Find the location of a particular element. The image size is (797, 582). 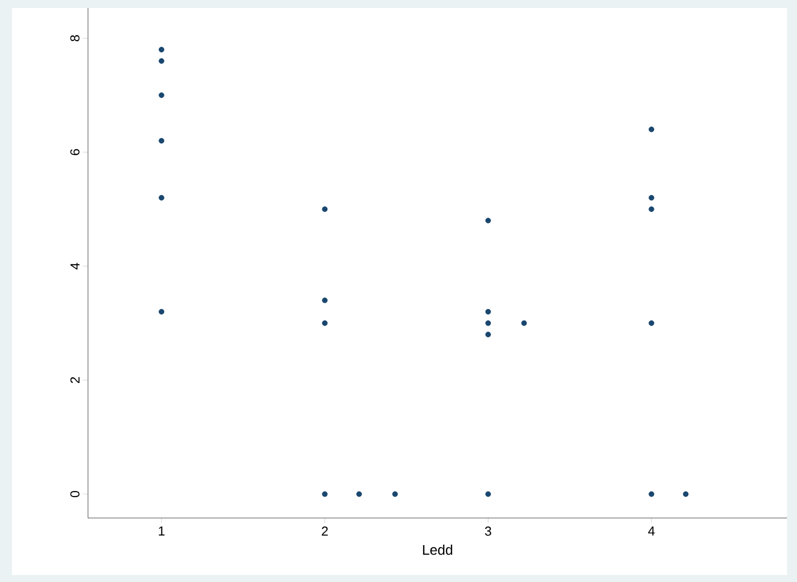

x-tick-label: 2 is located at coordinates (325, 531).